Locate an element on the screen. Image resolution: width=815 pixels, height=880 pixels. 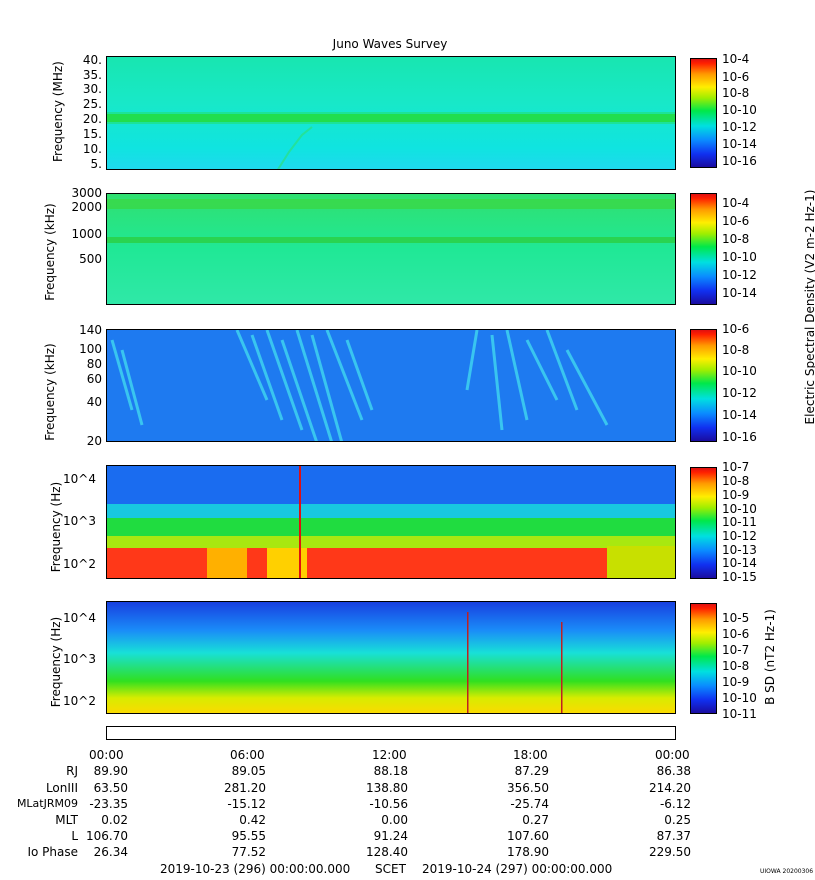
eph-label: RJ is located at coordinates (72, 771).